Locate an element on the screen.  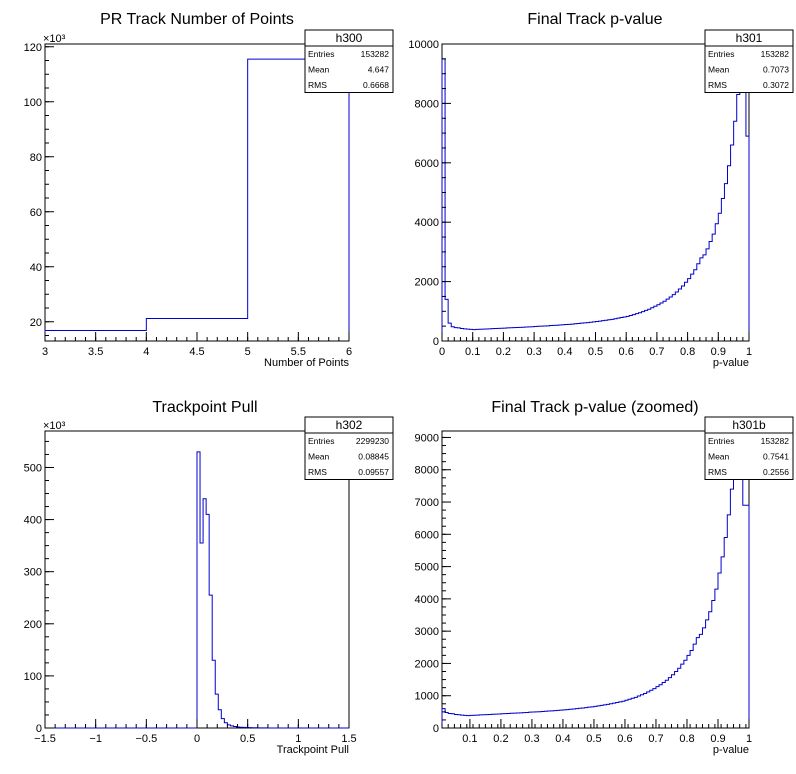
stats-row-value: 0.6668 is located at coordinates (376, 85).